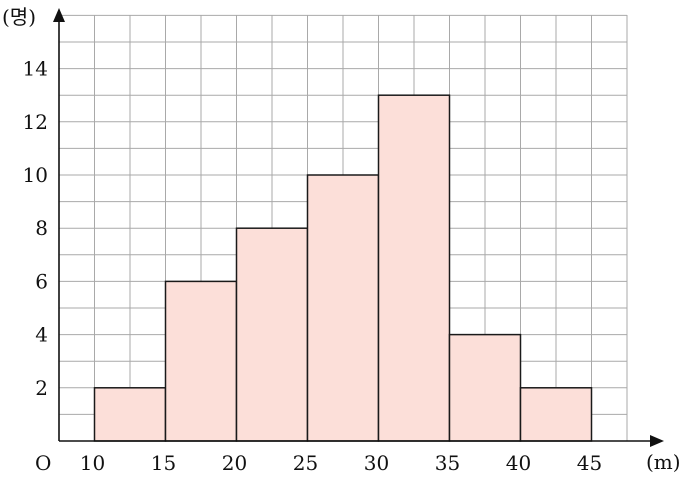 This screenshot has width=690, height=478. What do you see at coordinates (234, 463) in the screenshot?
I see `x-tick-label: 20` at bounding box center [234, 463].